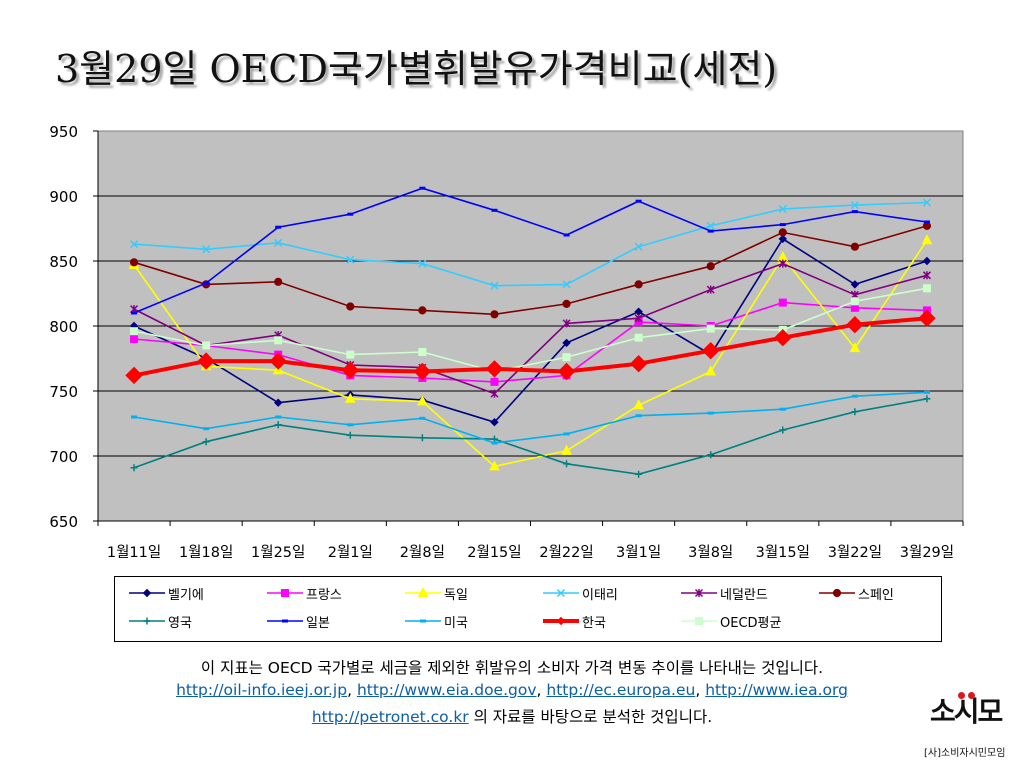 The image size is (1024, 768). What do you see at coordinates (278, 552) in the screenshot?
I see `x-tick-label: 1월25일` at bounding box center [278, 552].